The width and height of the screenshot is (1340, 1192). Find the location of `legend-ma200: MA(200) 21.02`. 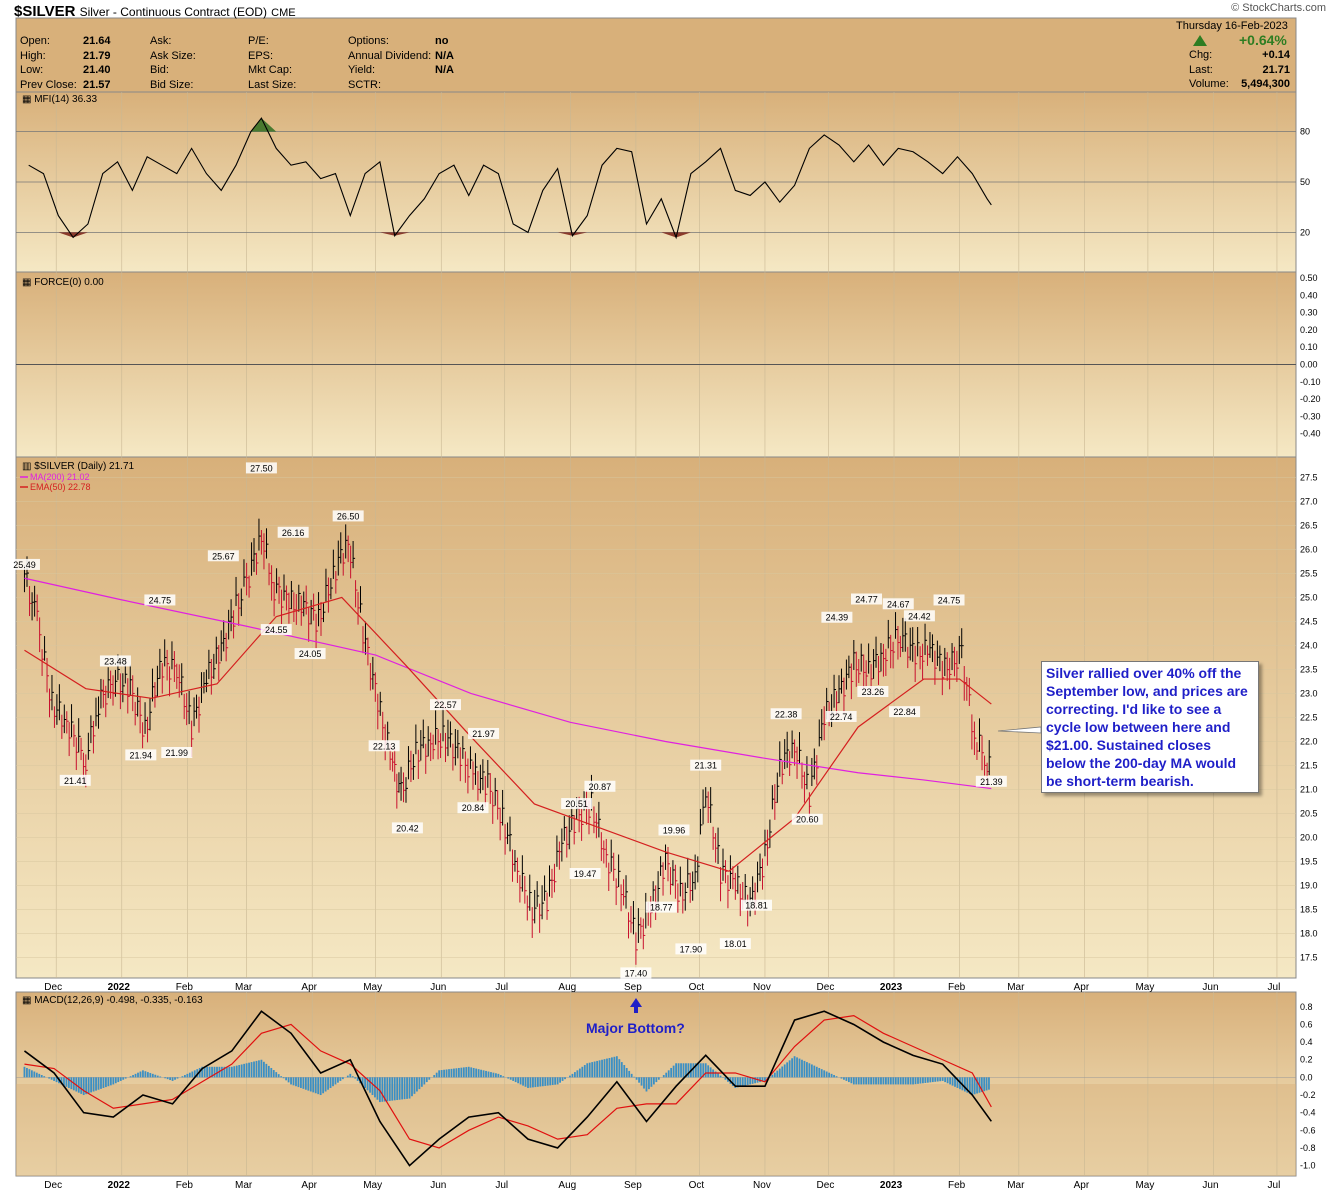

legend-ma200: MA(200) 21.02 is located at coordinates (60, 477).